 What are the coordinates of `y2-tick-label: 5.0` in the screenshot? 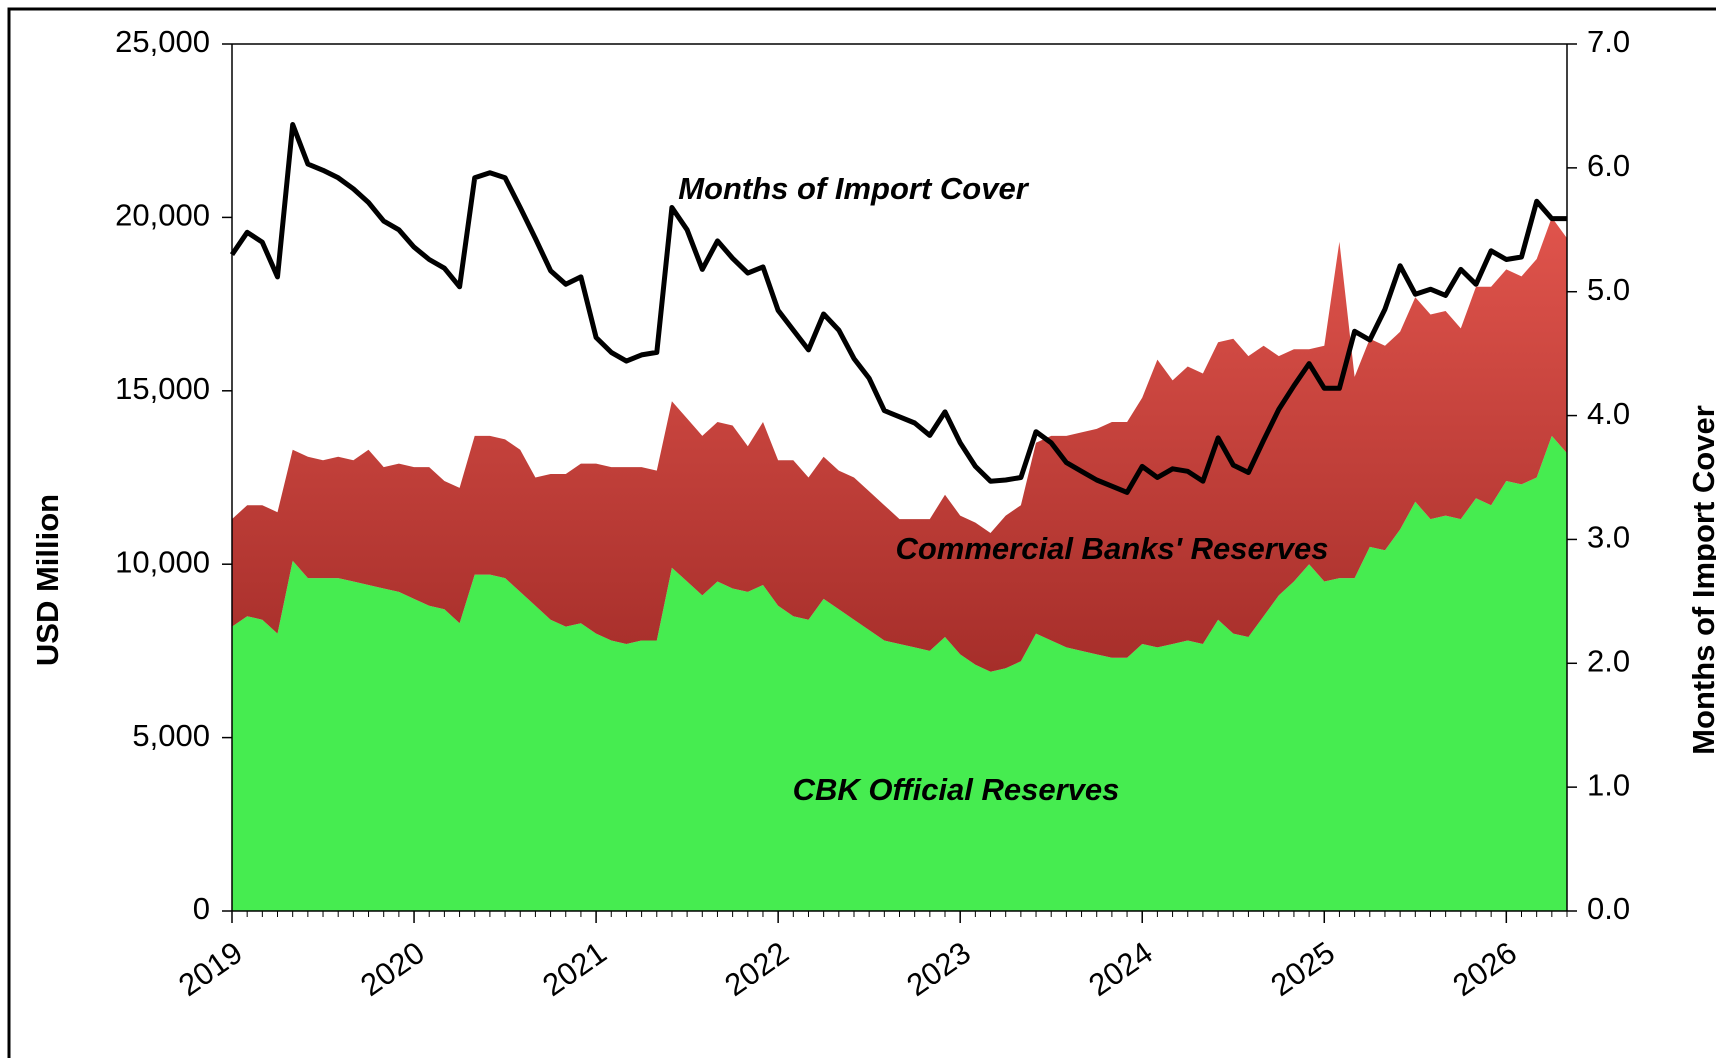 It's located at (1608, 289).